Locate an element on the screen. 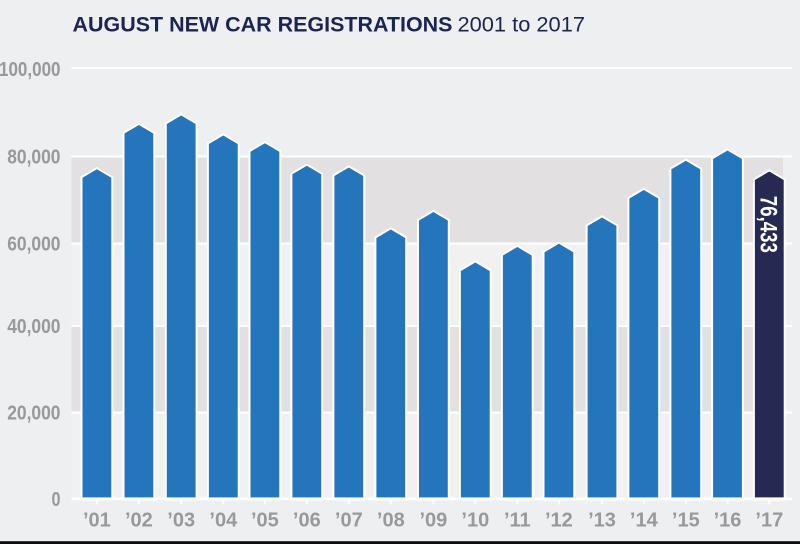 Image resolution: width=800 pixels, height=544 pixels. svg-text: ’06 is located at coordinates (307, 521).